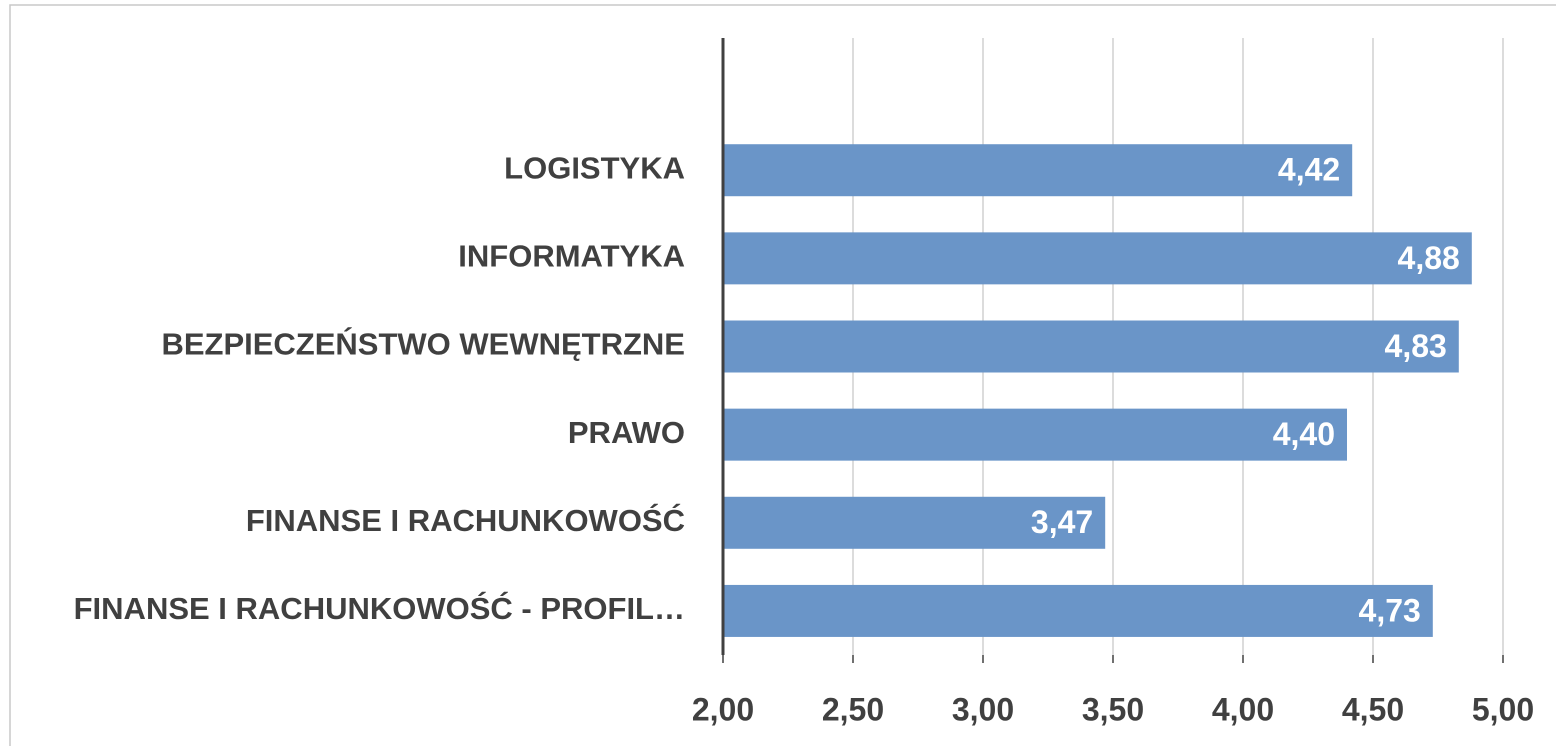 The image size is (1556, 746). What do you see at coordinates (1416, 346) in the screenshot?
I see `value-label: 4,83` at bounding box center [1416, 346].